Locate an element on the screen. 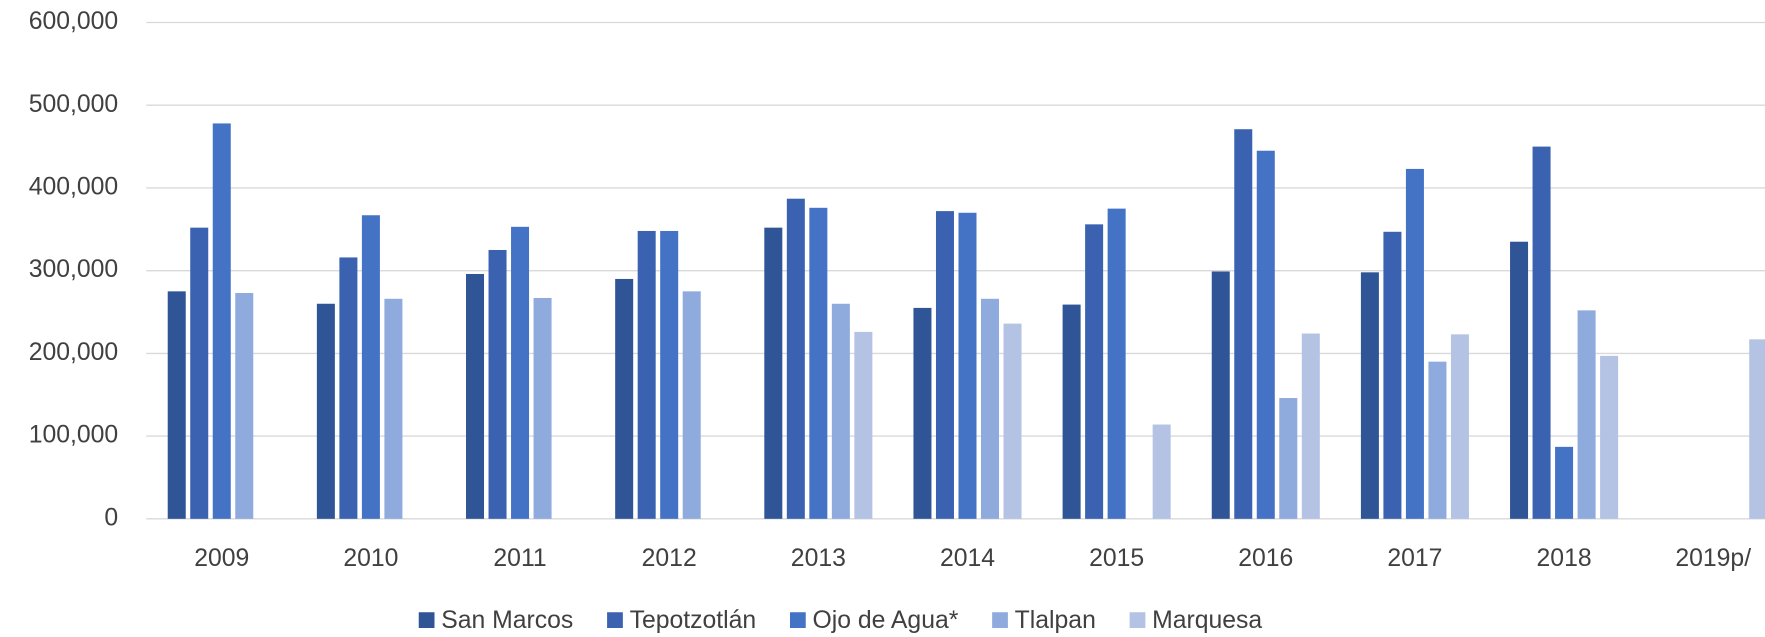  x-tick-label: 2014 is located at coordinates (967, 558).